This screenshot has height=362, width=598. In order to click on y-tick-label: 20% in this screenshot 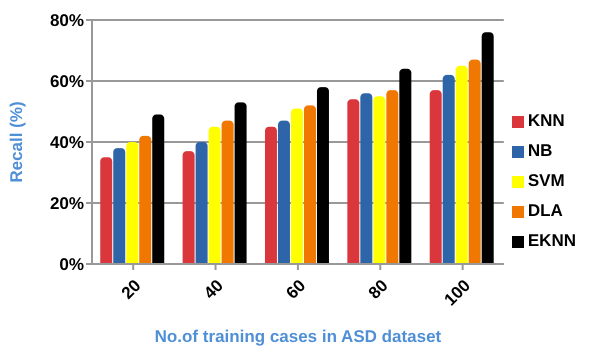, I will do `click(67, 204)`.